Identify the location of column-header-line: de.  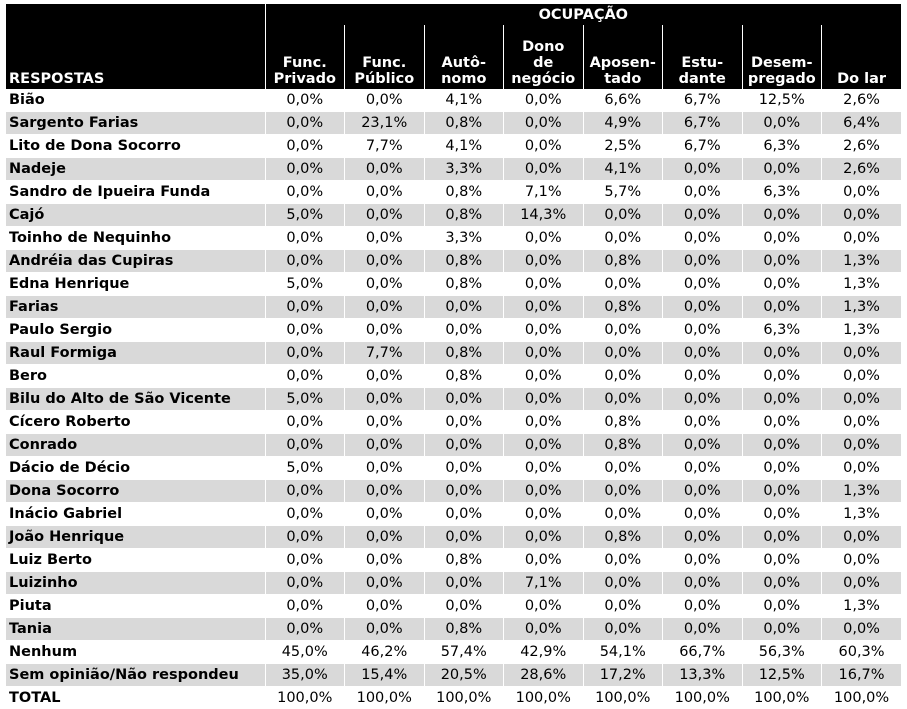
(543, 63).